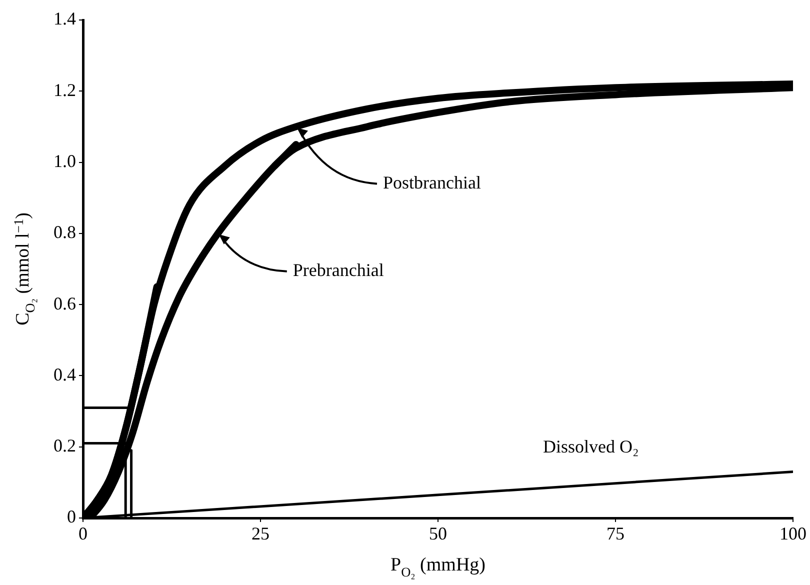 The width and height of the screenshot is (810, 585). I want to click on y-tick-label: 1.2, so click(65, 90).